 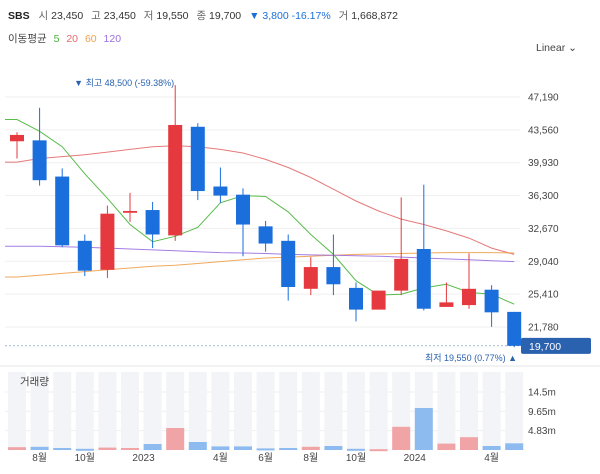 I want to click on price-tick-label: 21,780, so click(x=543, y=328).